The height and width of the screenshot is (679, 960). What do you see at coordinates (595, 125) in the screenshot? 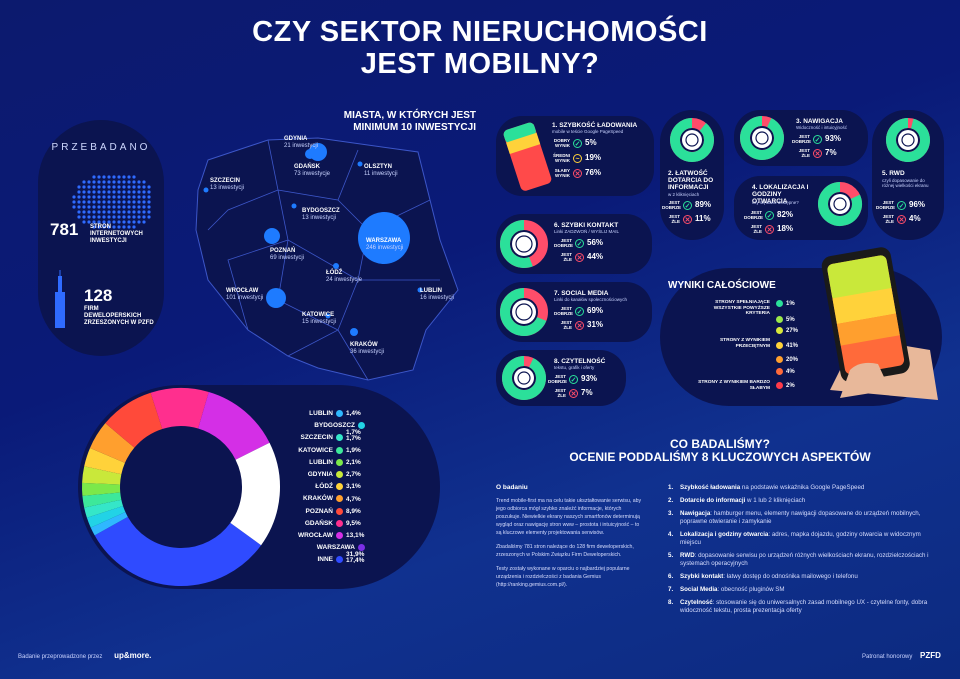
I see `card-speed-title: 1. SZYBKOŚĆ ŁADOWANIA` at bounding box center [595, 125].